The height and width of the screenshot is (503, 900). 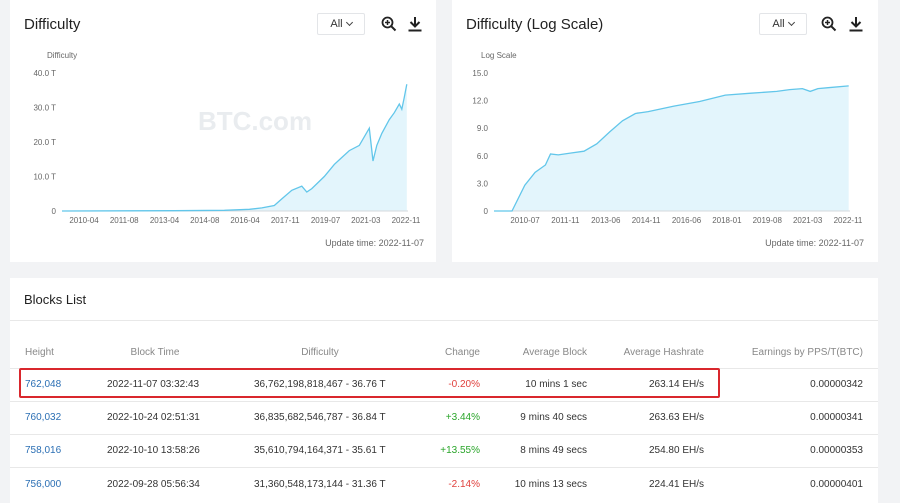 I want to click on x-tick-label: 2013-06, so click(x=606, y=220).